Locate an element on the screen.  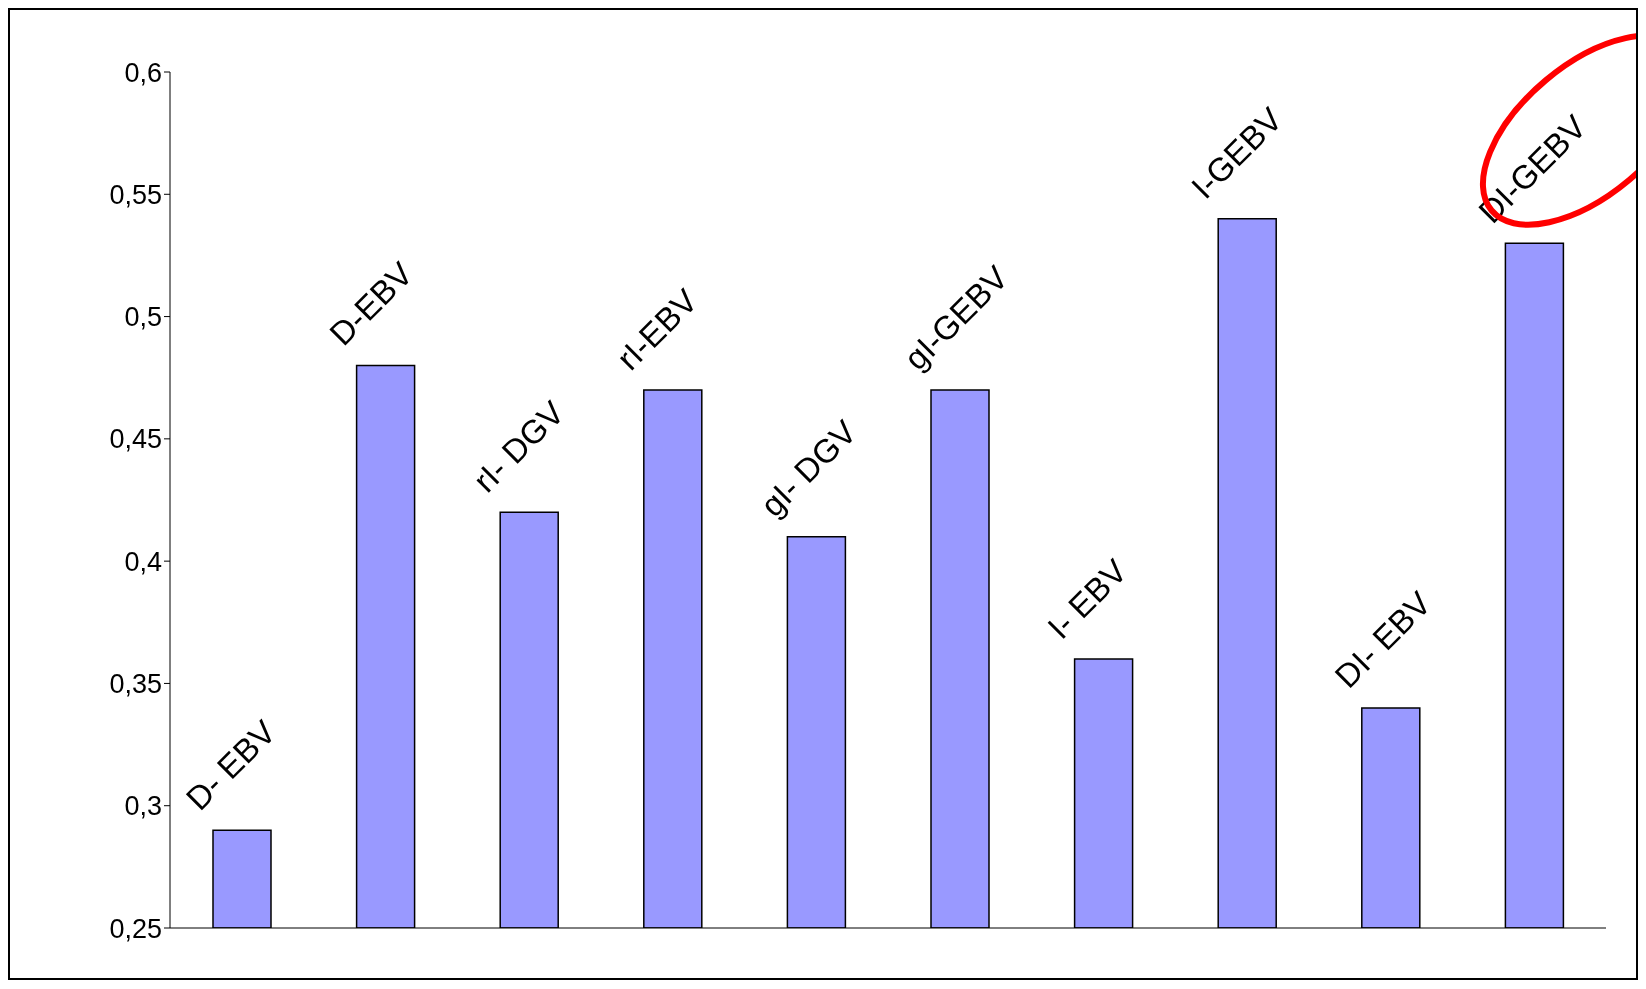
y-tick-label: 0,6 is located at coordinates (143, 72).